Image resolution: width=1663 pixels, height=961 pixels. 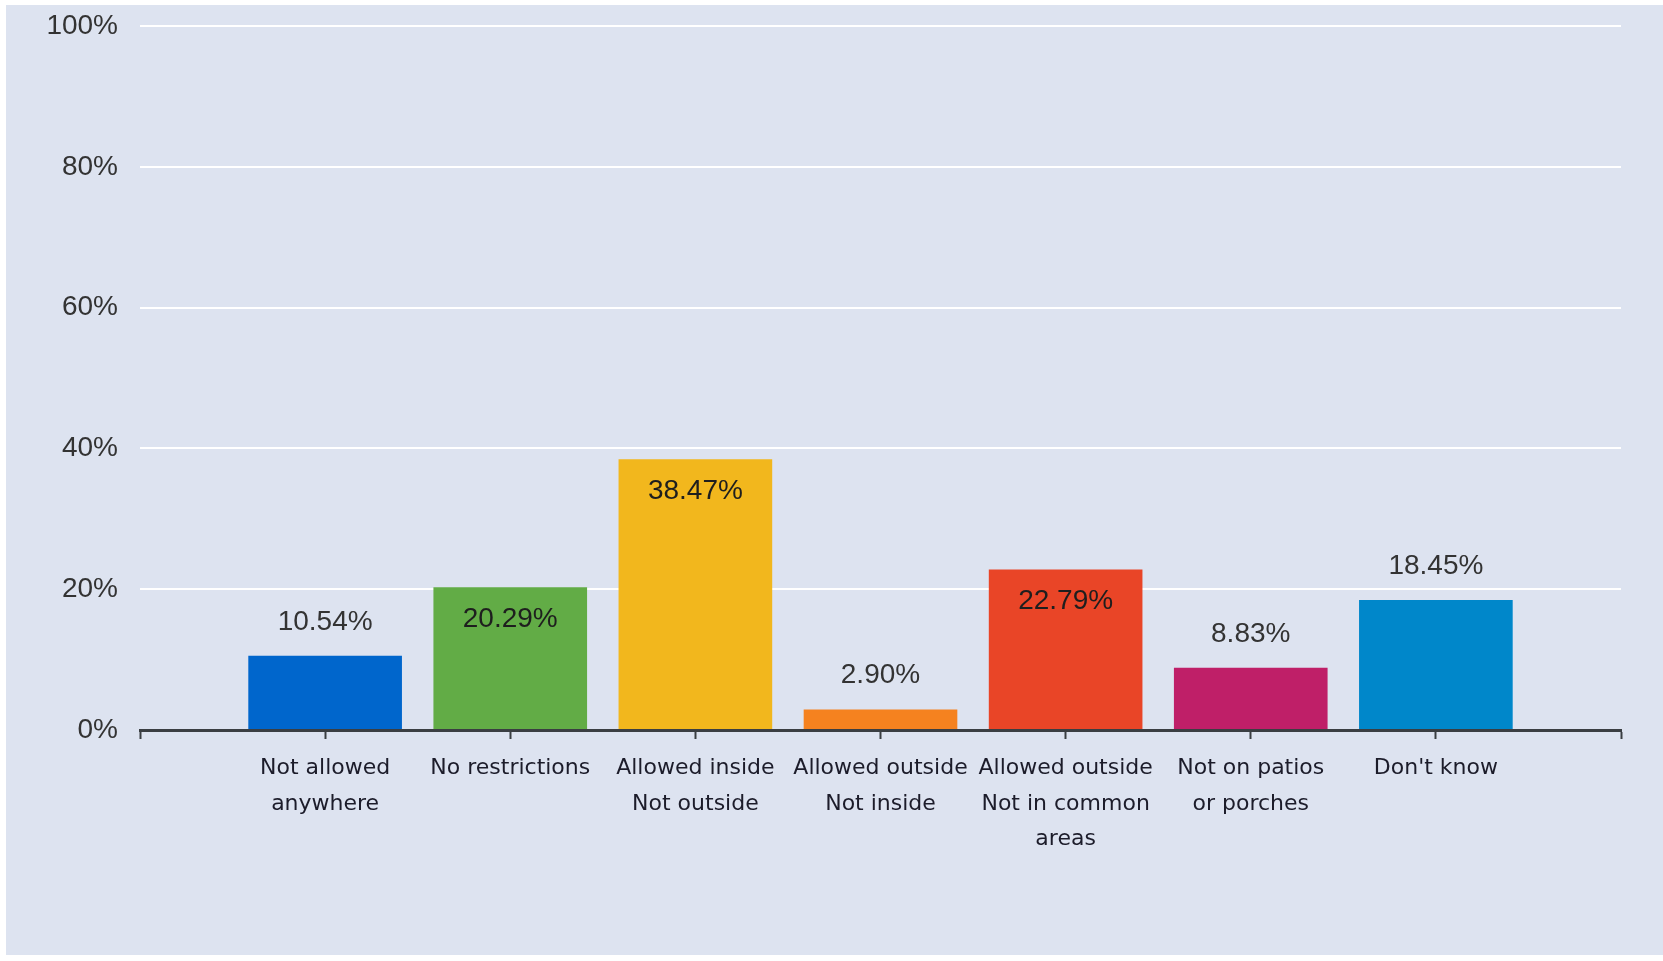 What do you see at coordinates (89, 587) in the screenshot?
I see `y-tick-label: 20%` at bounding box center [89, 587].